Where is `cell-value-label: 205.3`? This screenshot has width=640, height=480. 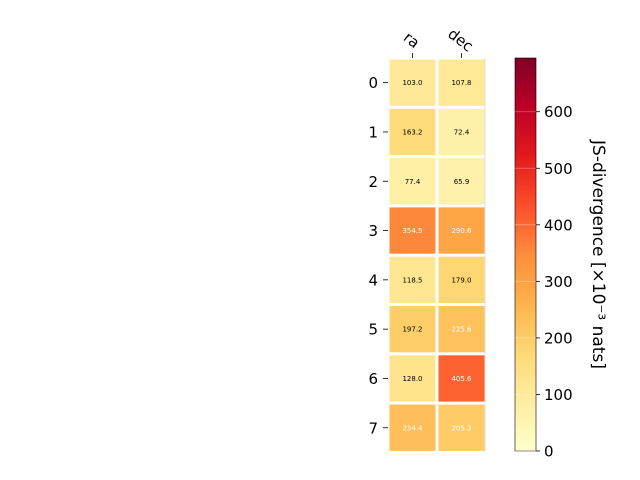
cell-value-label: 205.3 is located at coordinates (461, 428).